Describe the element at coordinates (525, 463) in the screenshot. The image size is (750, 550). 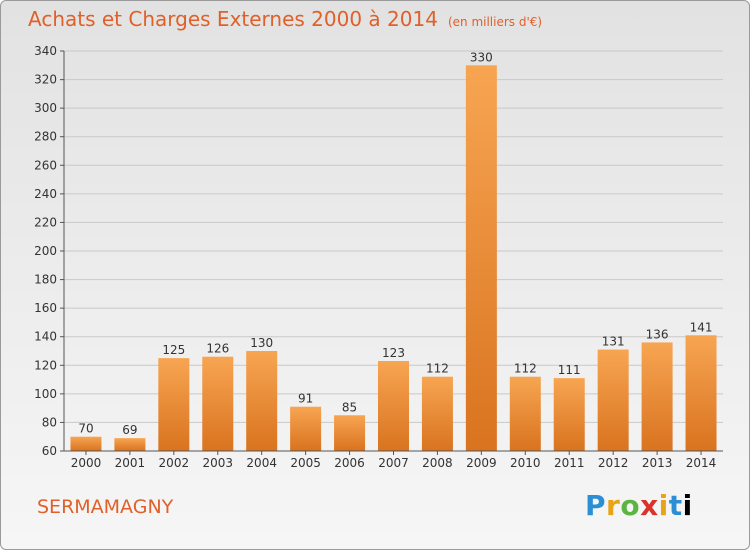
I see `x-tick-label: 2010` at that location.